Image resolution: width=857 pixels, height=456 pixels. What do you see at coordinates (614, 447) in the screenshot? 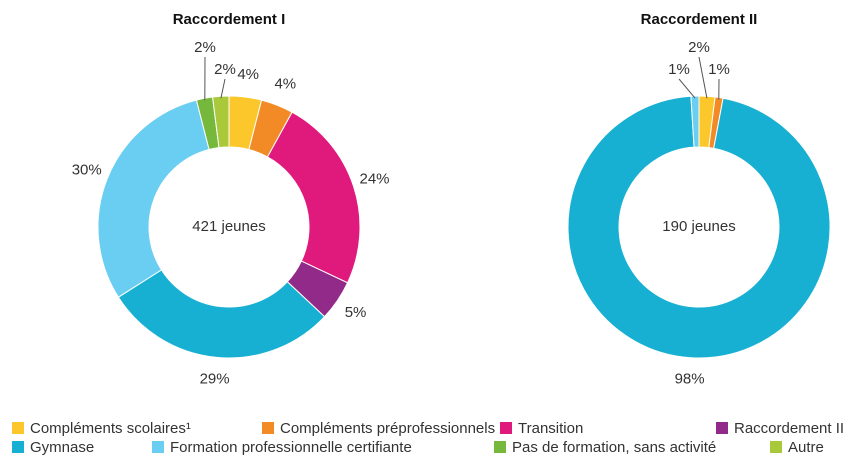
I see `legend-label: Pas de formation, sans activité` at bounding box center [614, 447].